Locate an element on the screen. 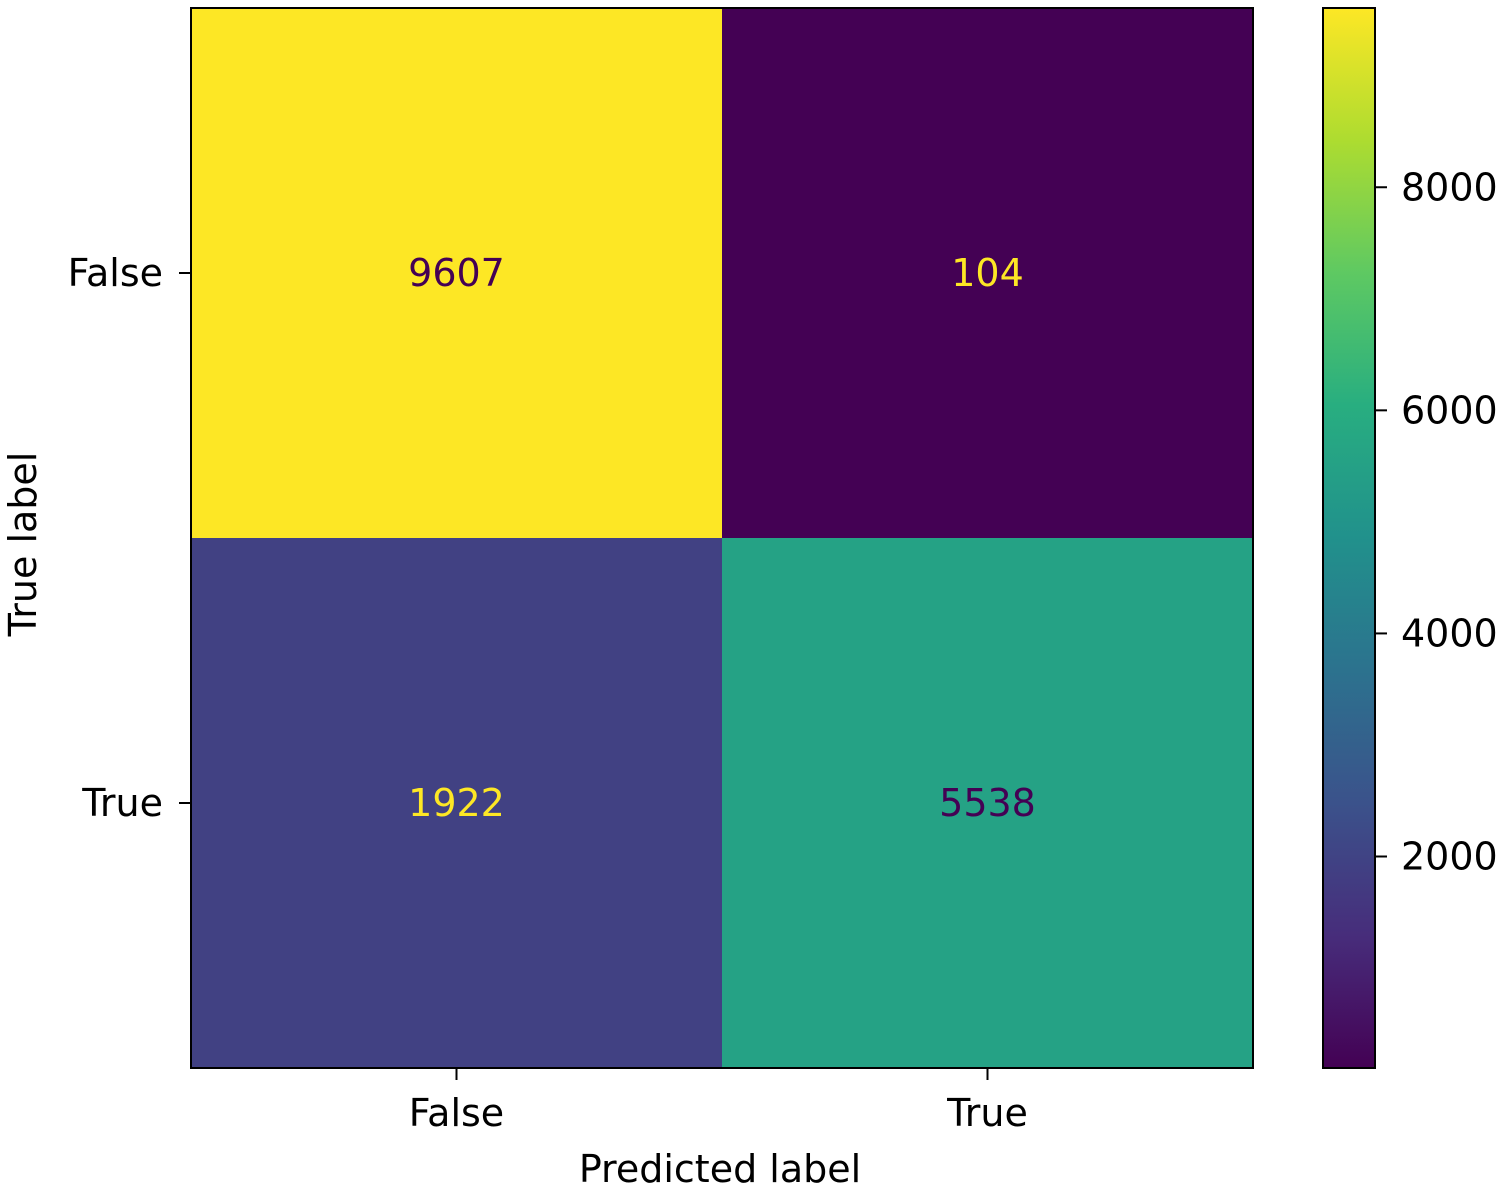 This screenshot has width=1508, height=1190. x-tick-label: True is located at coordinates (987, 1113).